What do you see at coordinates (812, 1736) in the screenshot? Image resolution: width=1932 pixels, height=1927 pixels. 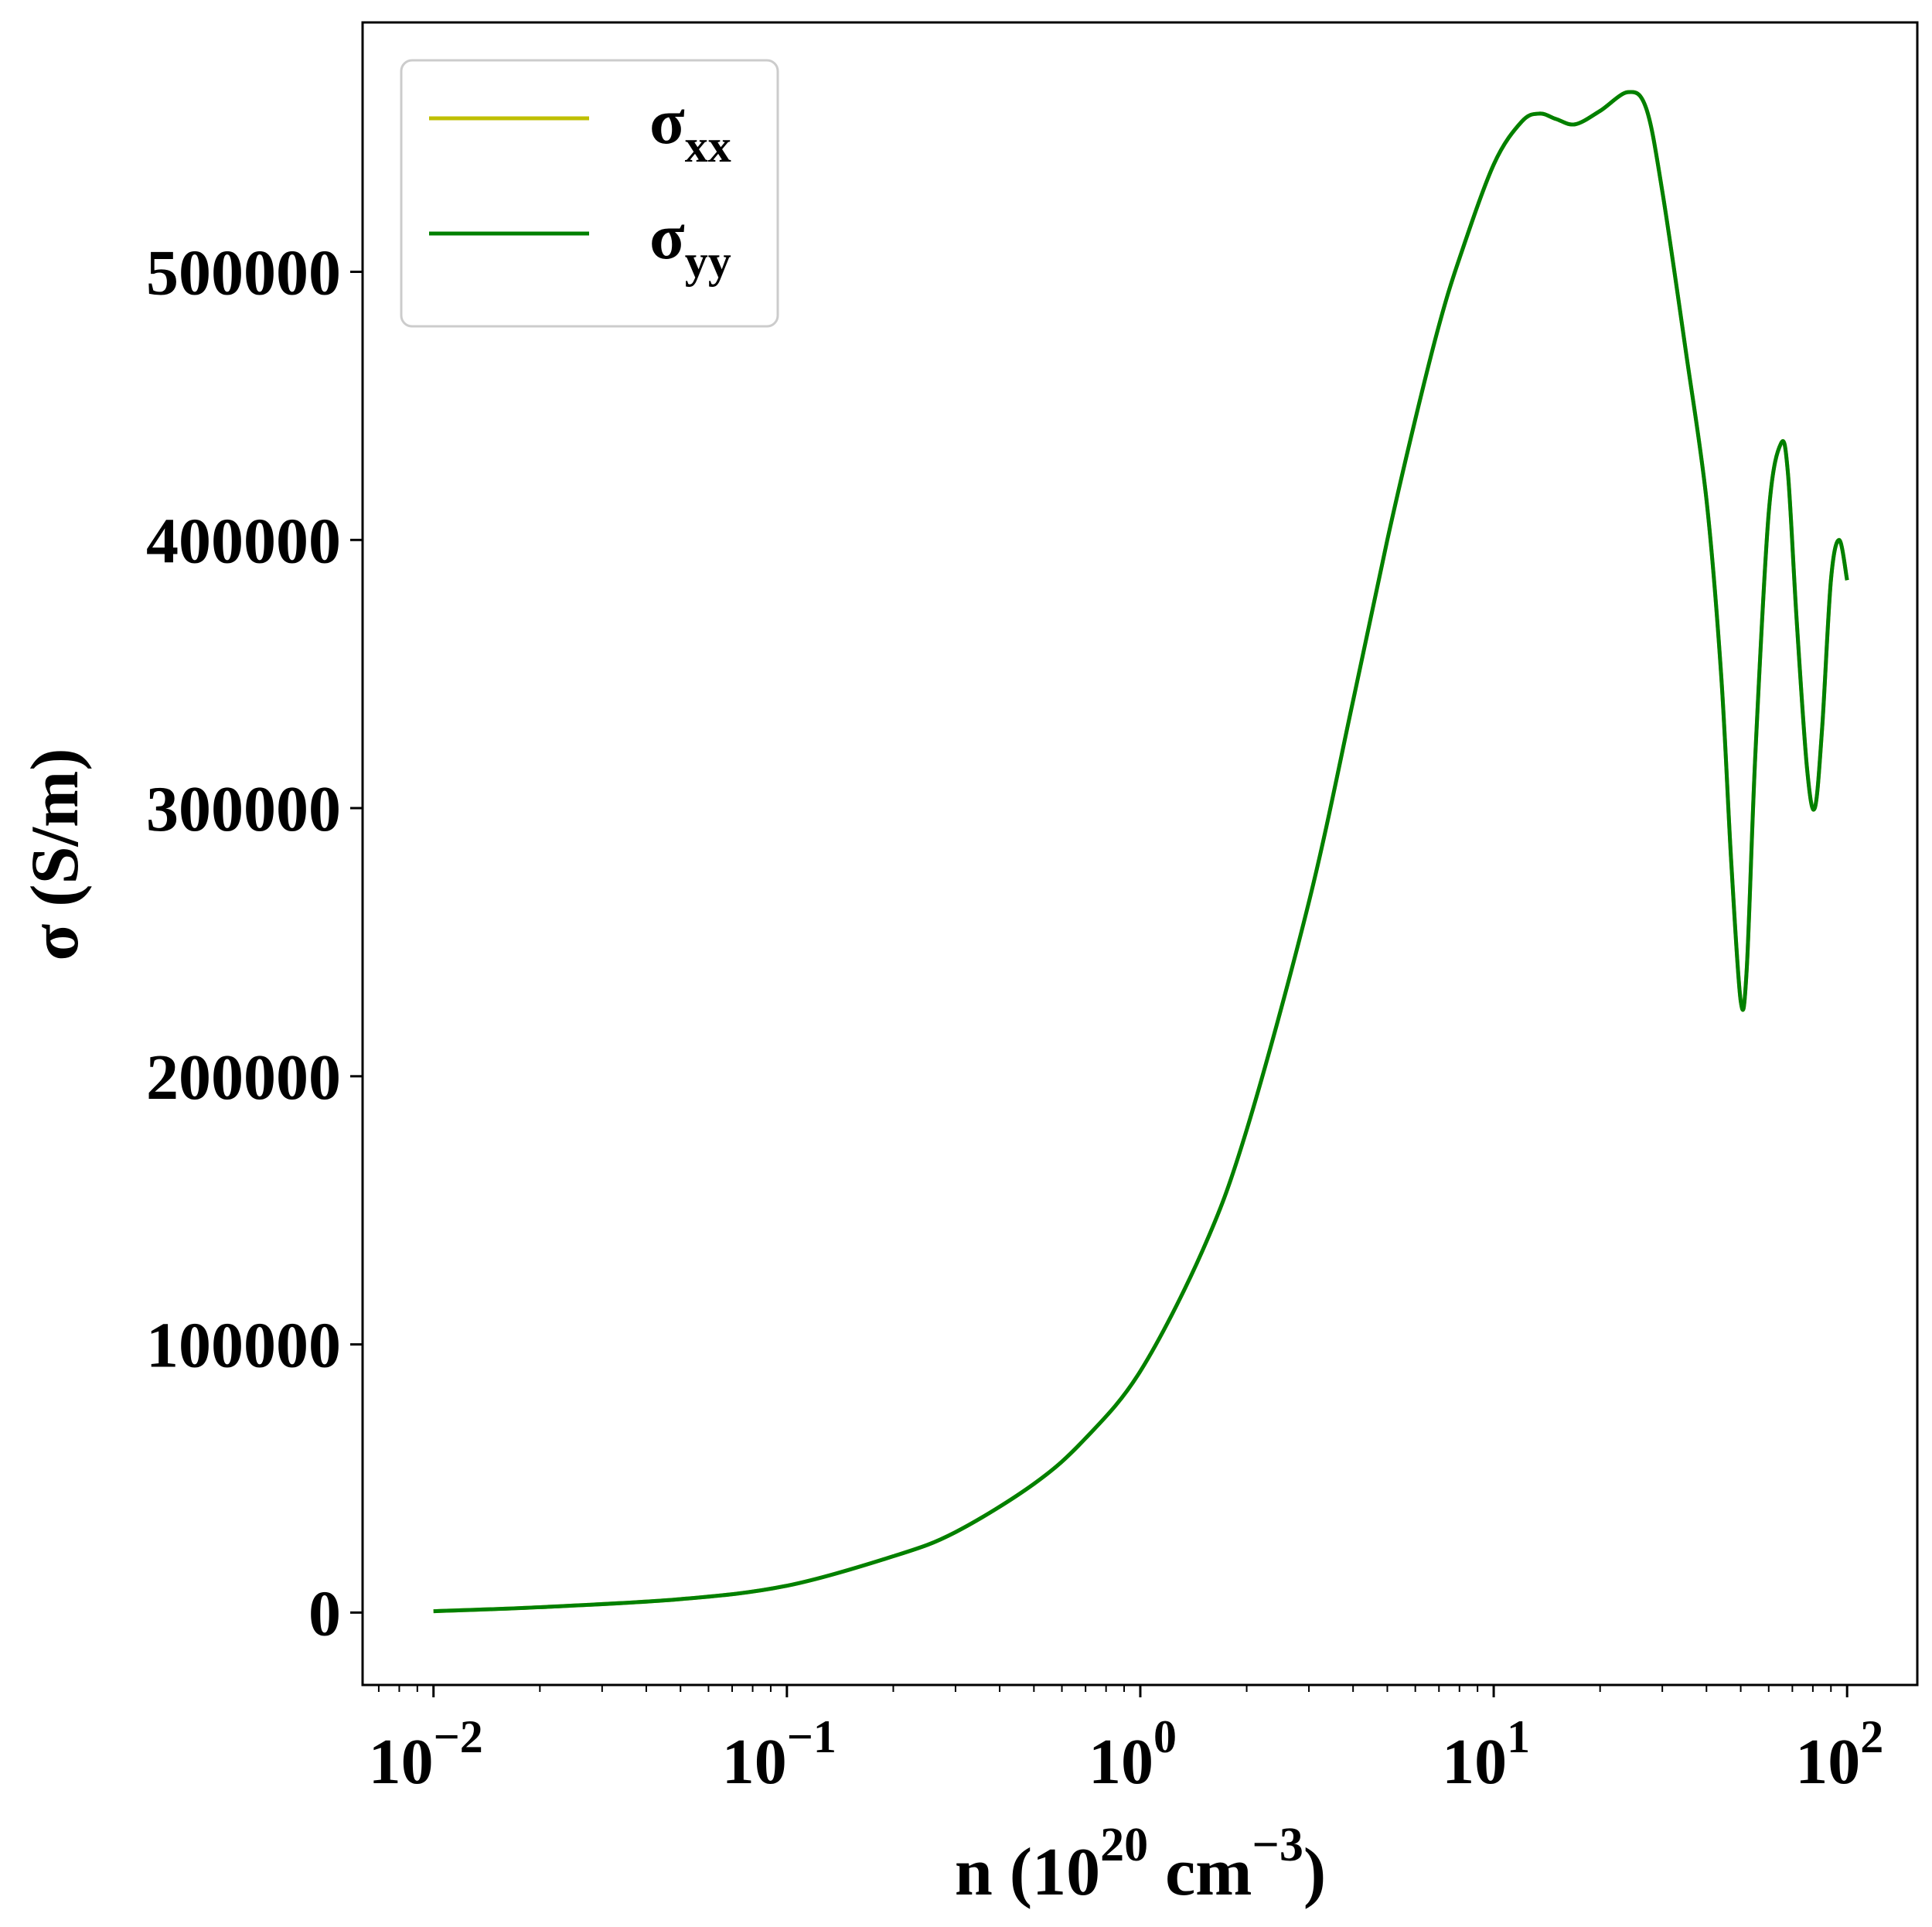 I see `x-tick-label-exp: −1` at bounding box center [812, 1736].